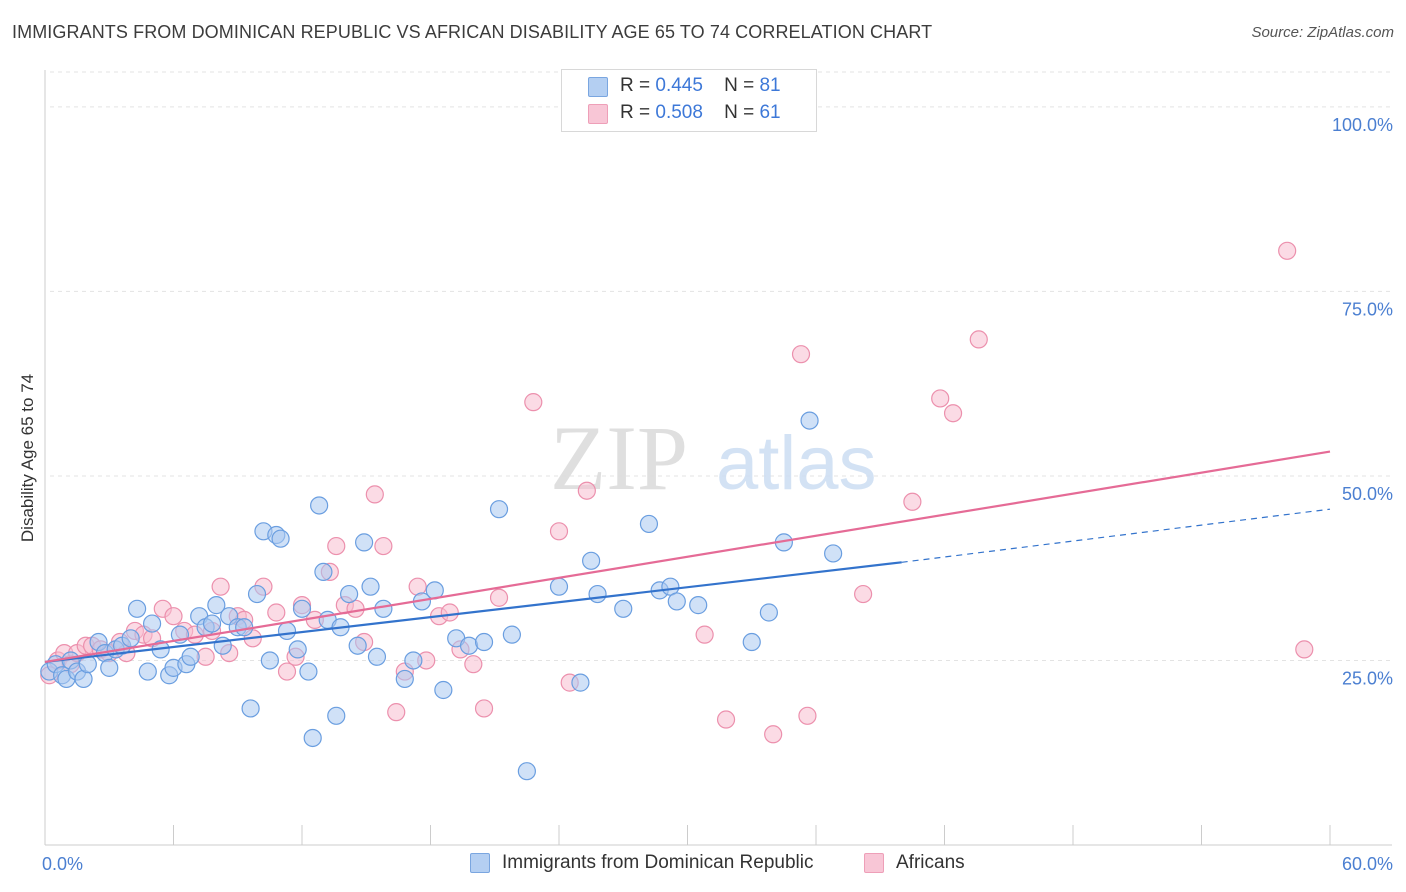 This screenshot has width=1406, height=892. What do you see at coordinates (598, 114) in the screenshot?
I see `legend-swatch-pink` at bounding box center [598, 114].